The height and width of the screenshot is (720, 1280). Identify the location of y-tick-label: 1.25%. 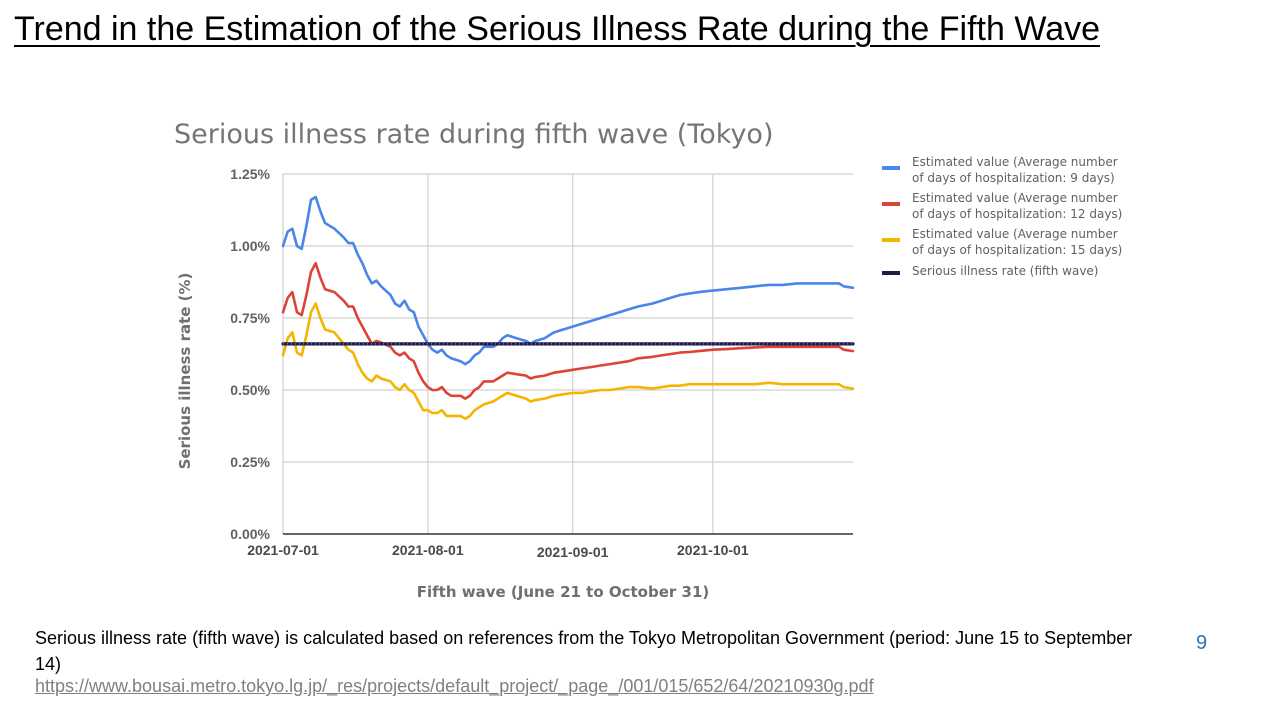
(250, 174).